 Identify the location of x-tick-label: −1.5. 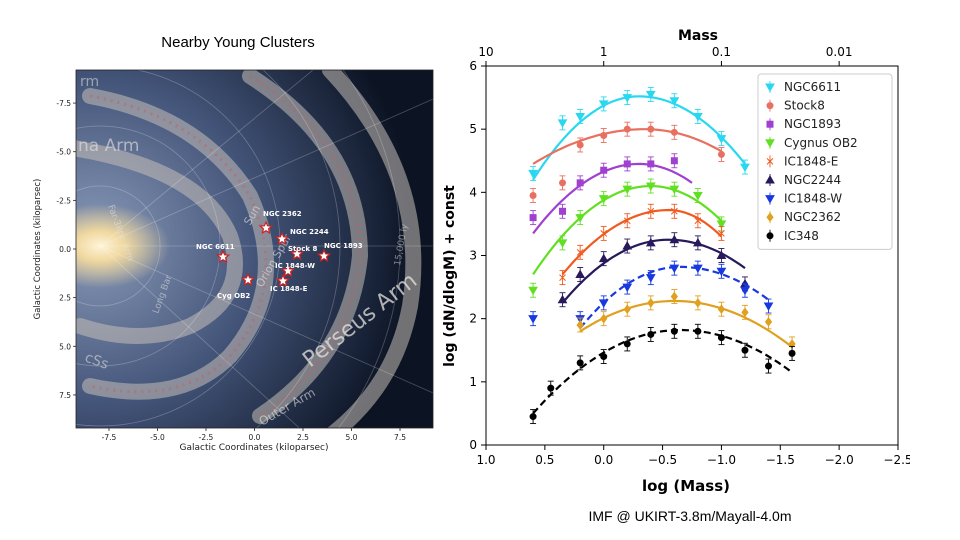
(780, 460).